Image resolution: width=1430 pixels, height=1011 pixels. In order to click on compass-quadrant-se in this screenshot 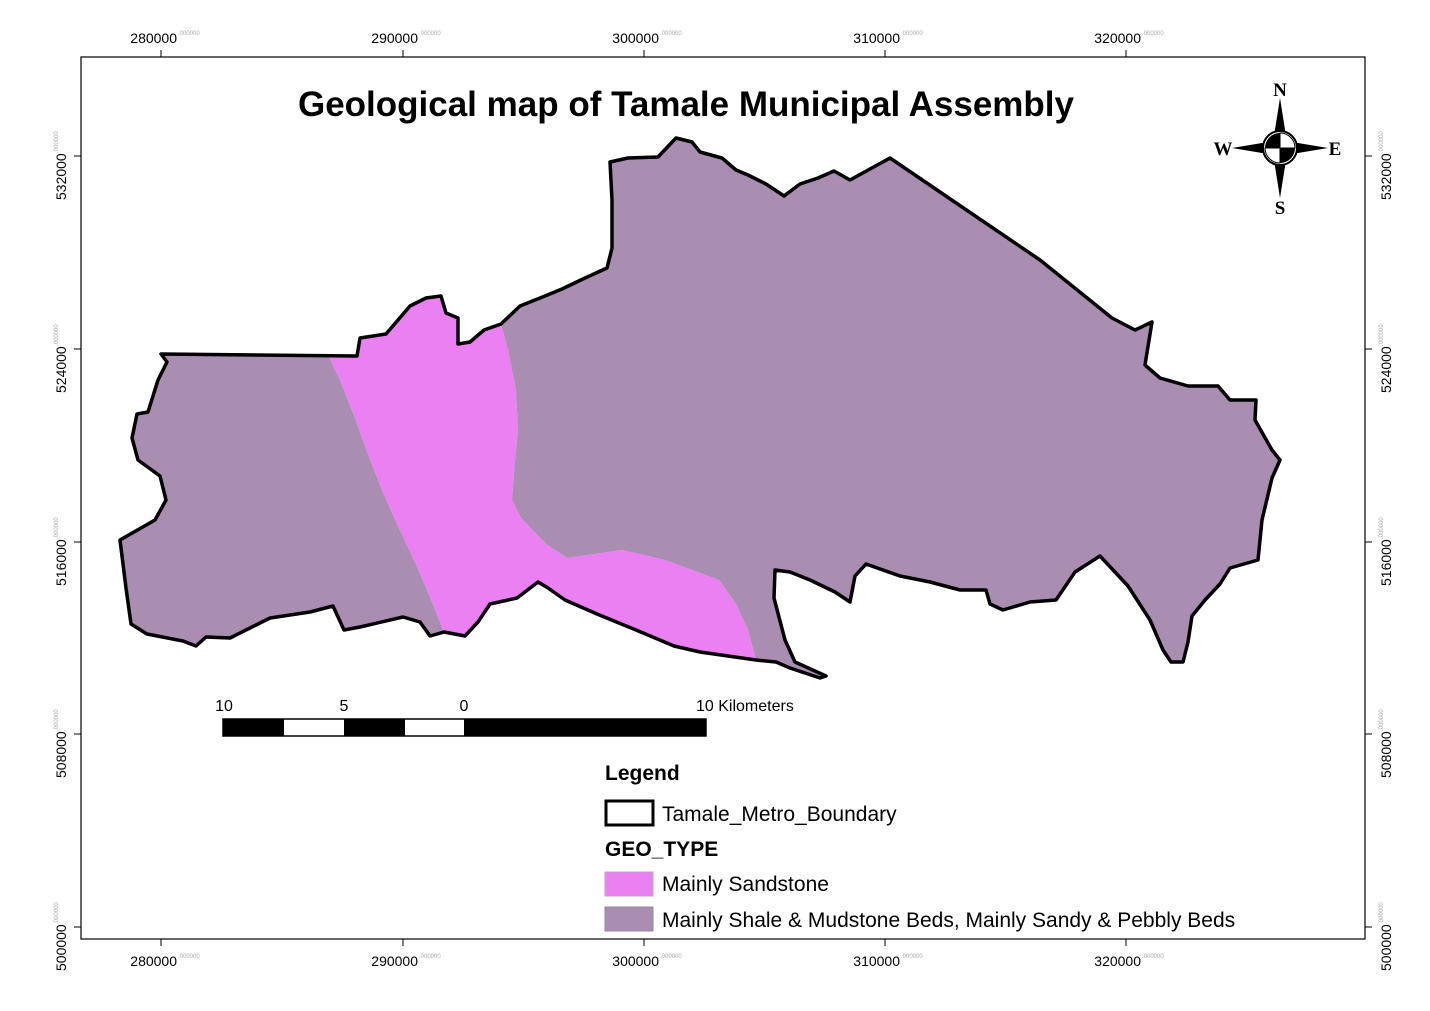, I will do `click(1287, 155)`.